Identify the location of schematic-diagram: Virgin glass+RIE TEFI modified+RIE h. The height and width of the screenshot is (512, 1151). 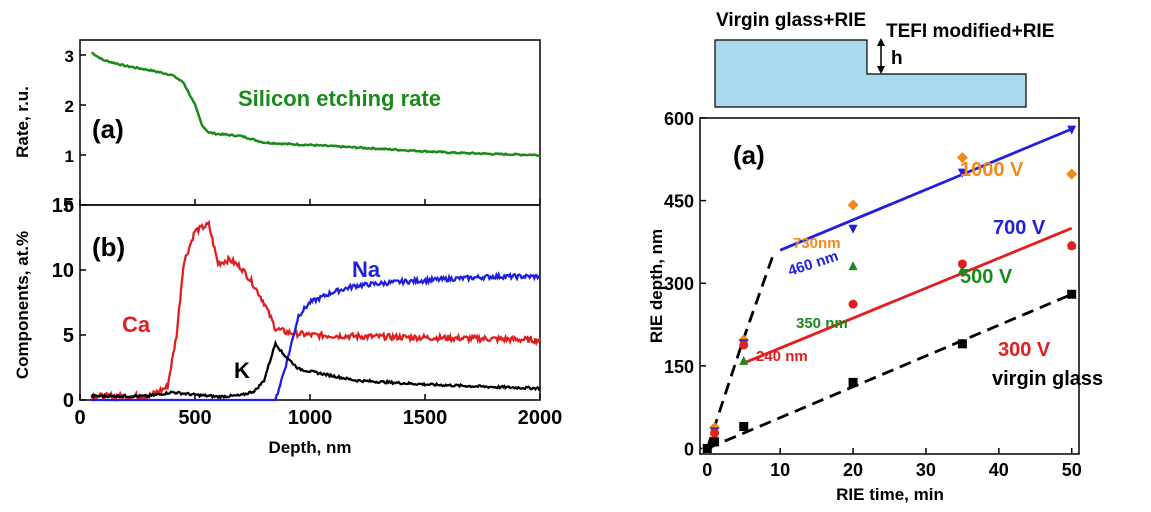
(884, 59).